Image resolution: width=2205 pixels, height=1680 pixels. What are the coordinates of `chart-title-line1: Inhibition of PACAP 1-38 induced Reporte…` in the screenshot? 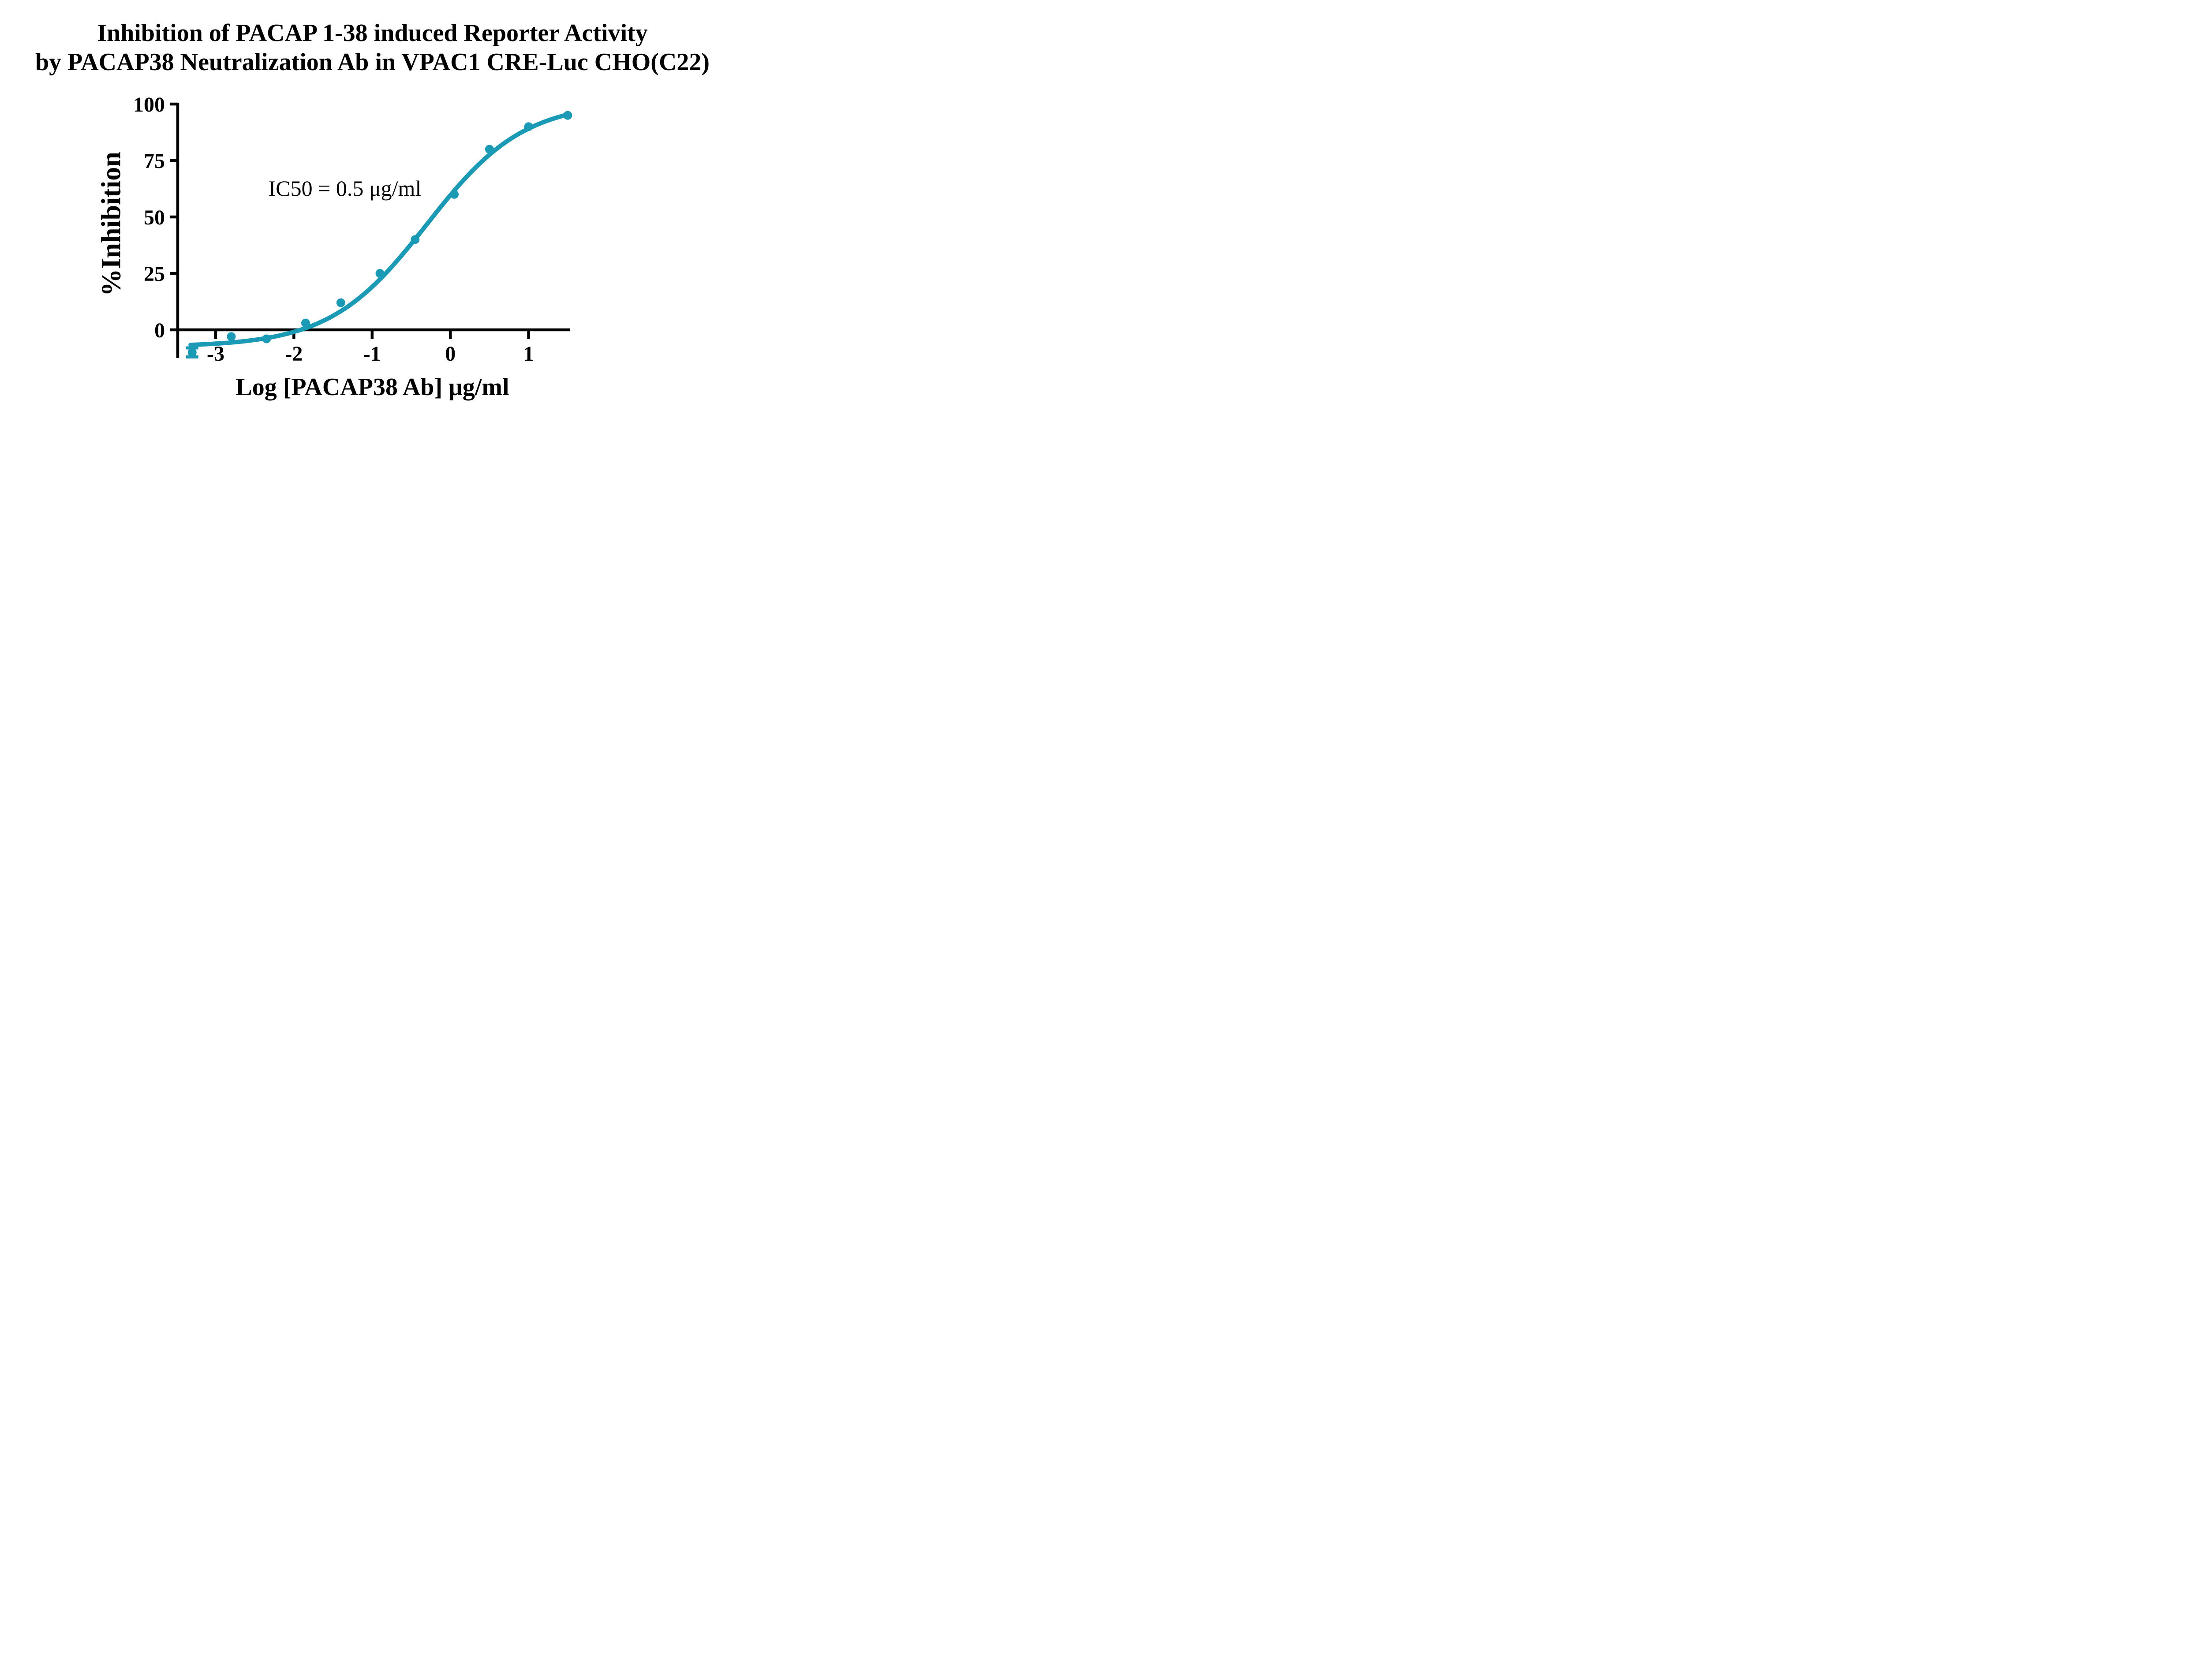 It's located at (372, 33).